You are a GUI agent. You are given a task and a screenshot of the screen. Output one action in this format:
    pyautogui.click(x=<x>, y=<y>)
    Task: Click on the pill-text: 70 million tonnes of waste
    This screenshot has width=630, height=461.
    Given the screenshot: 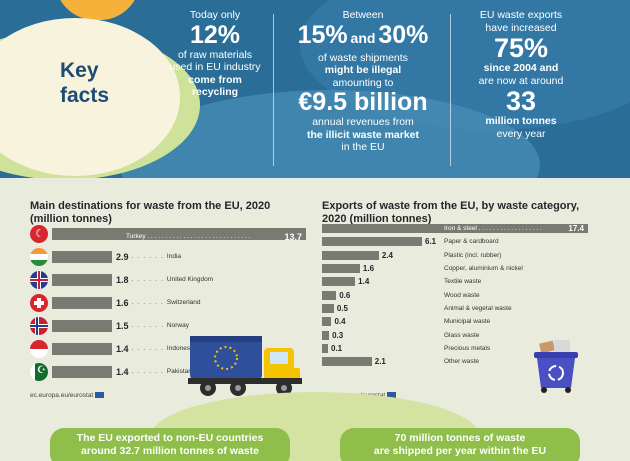 What is the action you would take?
    pyautogui.click(x=460, y=438)
    